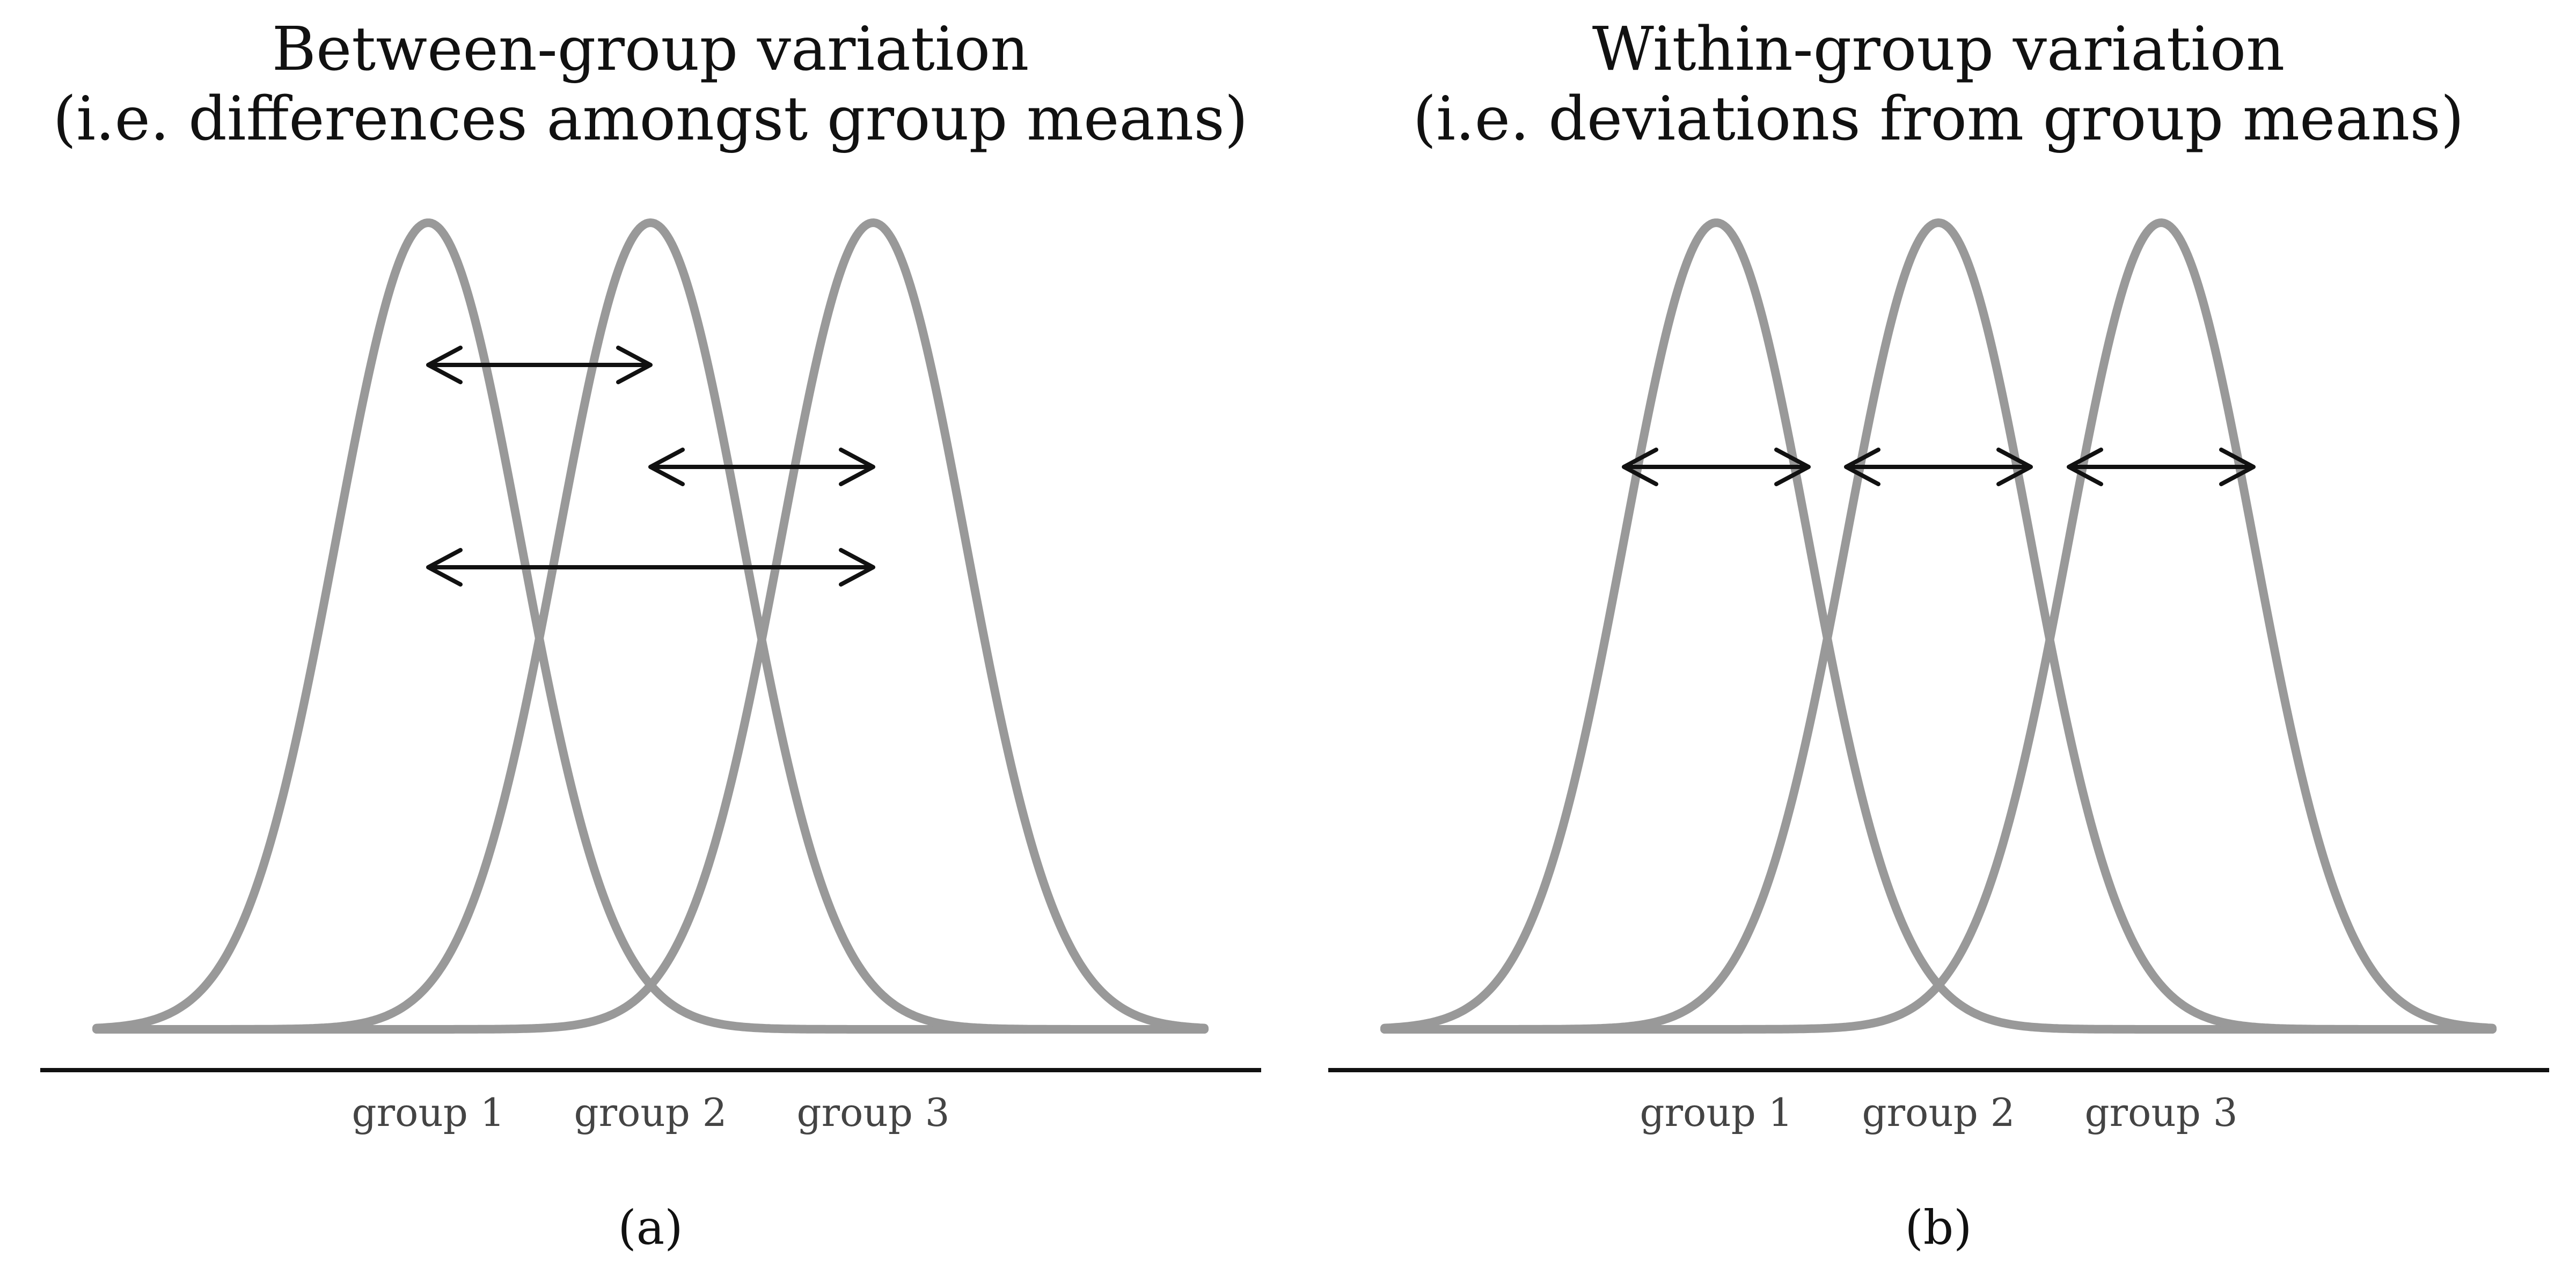  I want to click on panel-b-tick-group-3: group 3, so click(2160, 1112).